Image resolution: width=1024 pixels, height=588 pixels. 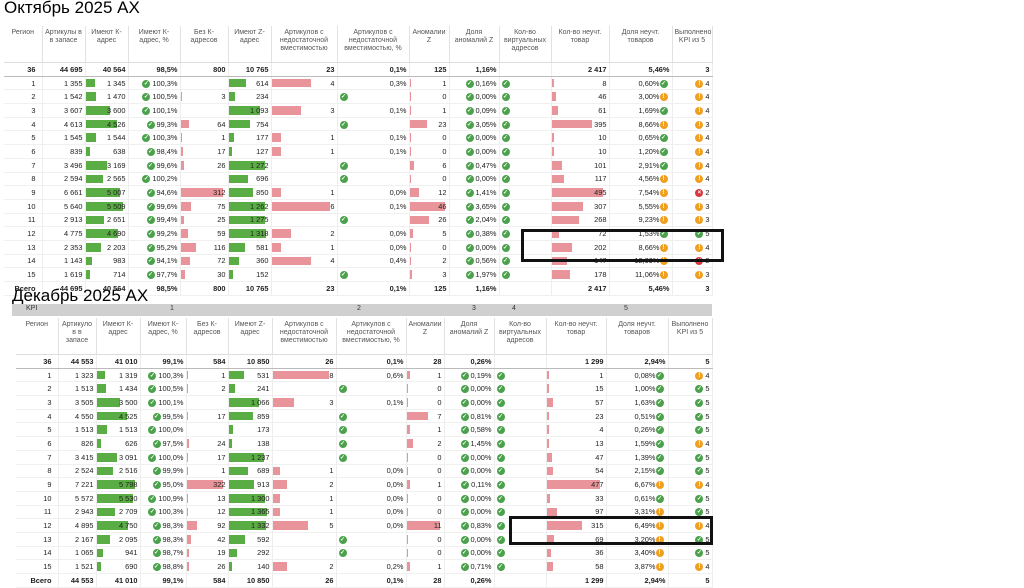 What do you see at coordinates (645, 443) in the screenshot?
I see `cell-value: 1,59%` at bounding box center [645, 443].